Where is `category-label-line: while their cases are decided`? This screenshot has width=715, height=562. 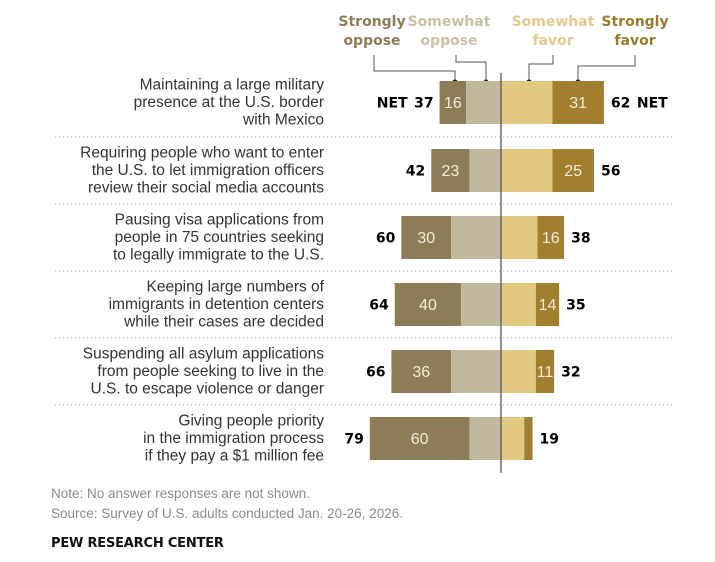
category-label-line: while their cases are decided is located at coordinates (223, 322).